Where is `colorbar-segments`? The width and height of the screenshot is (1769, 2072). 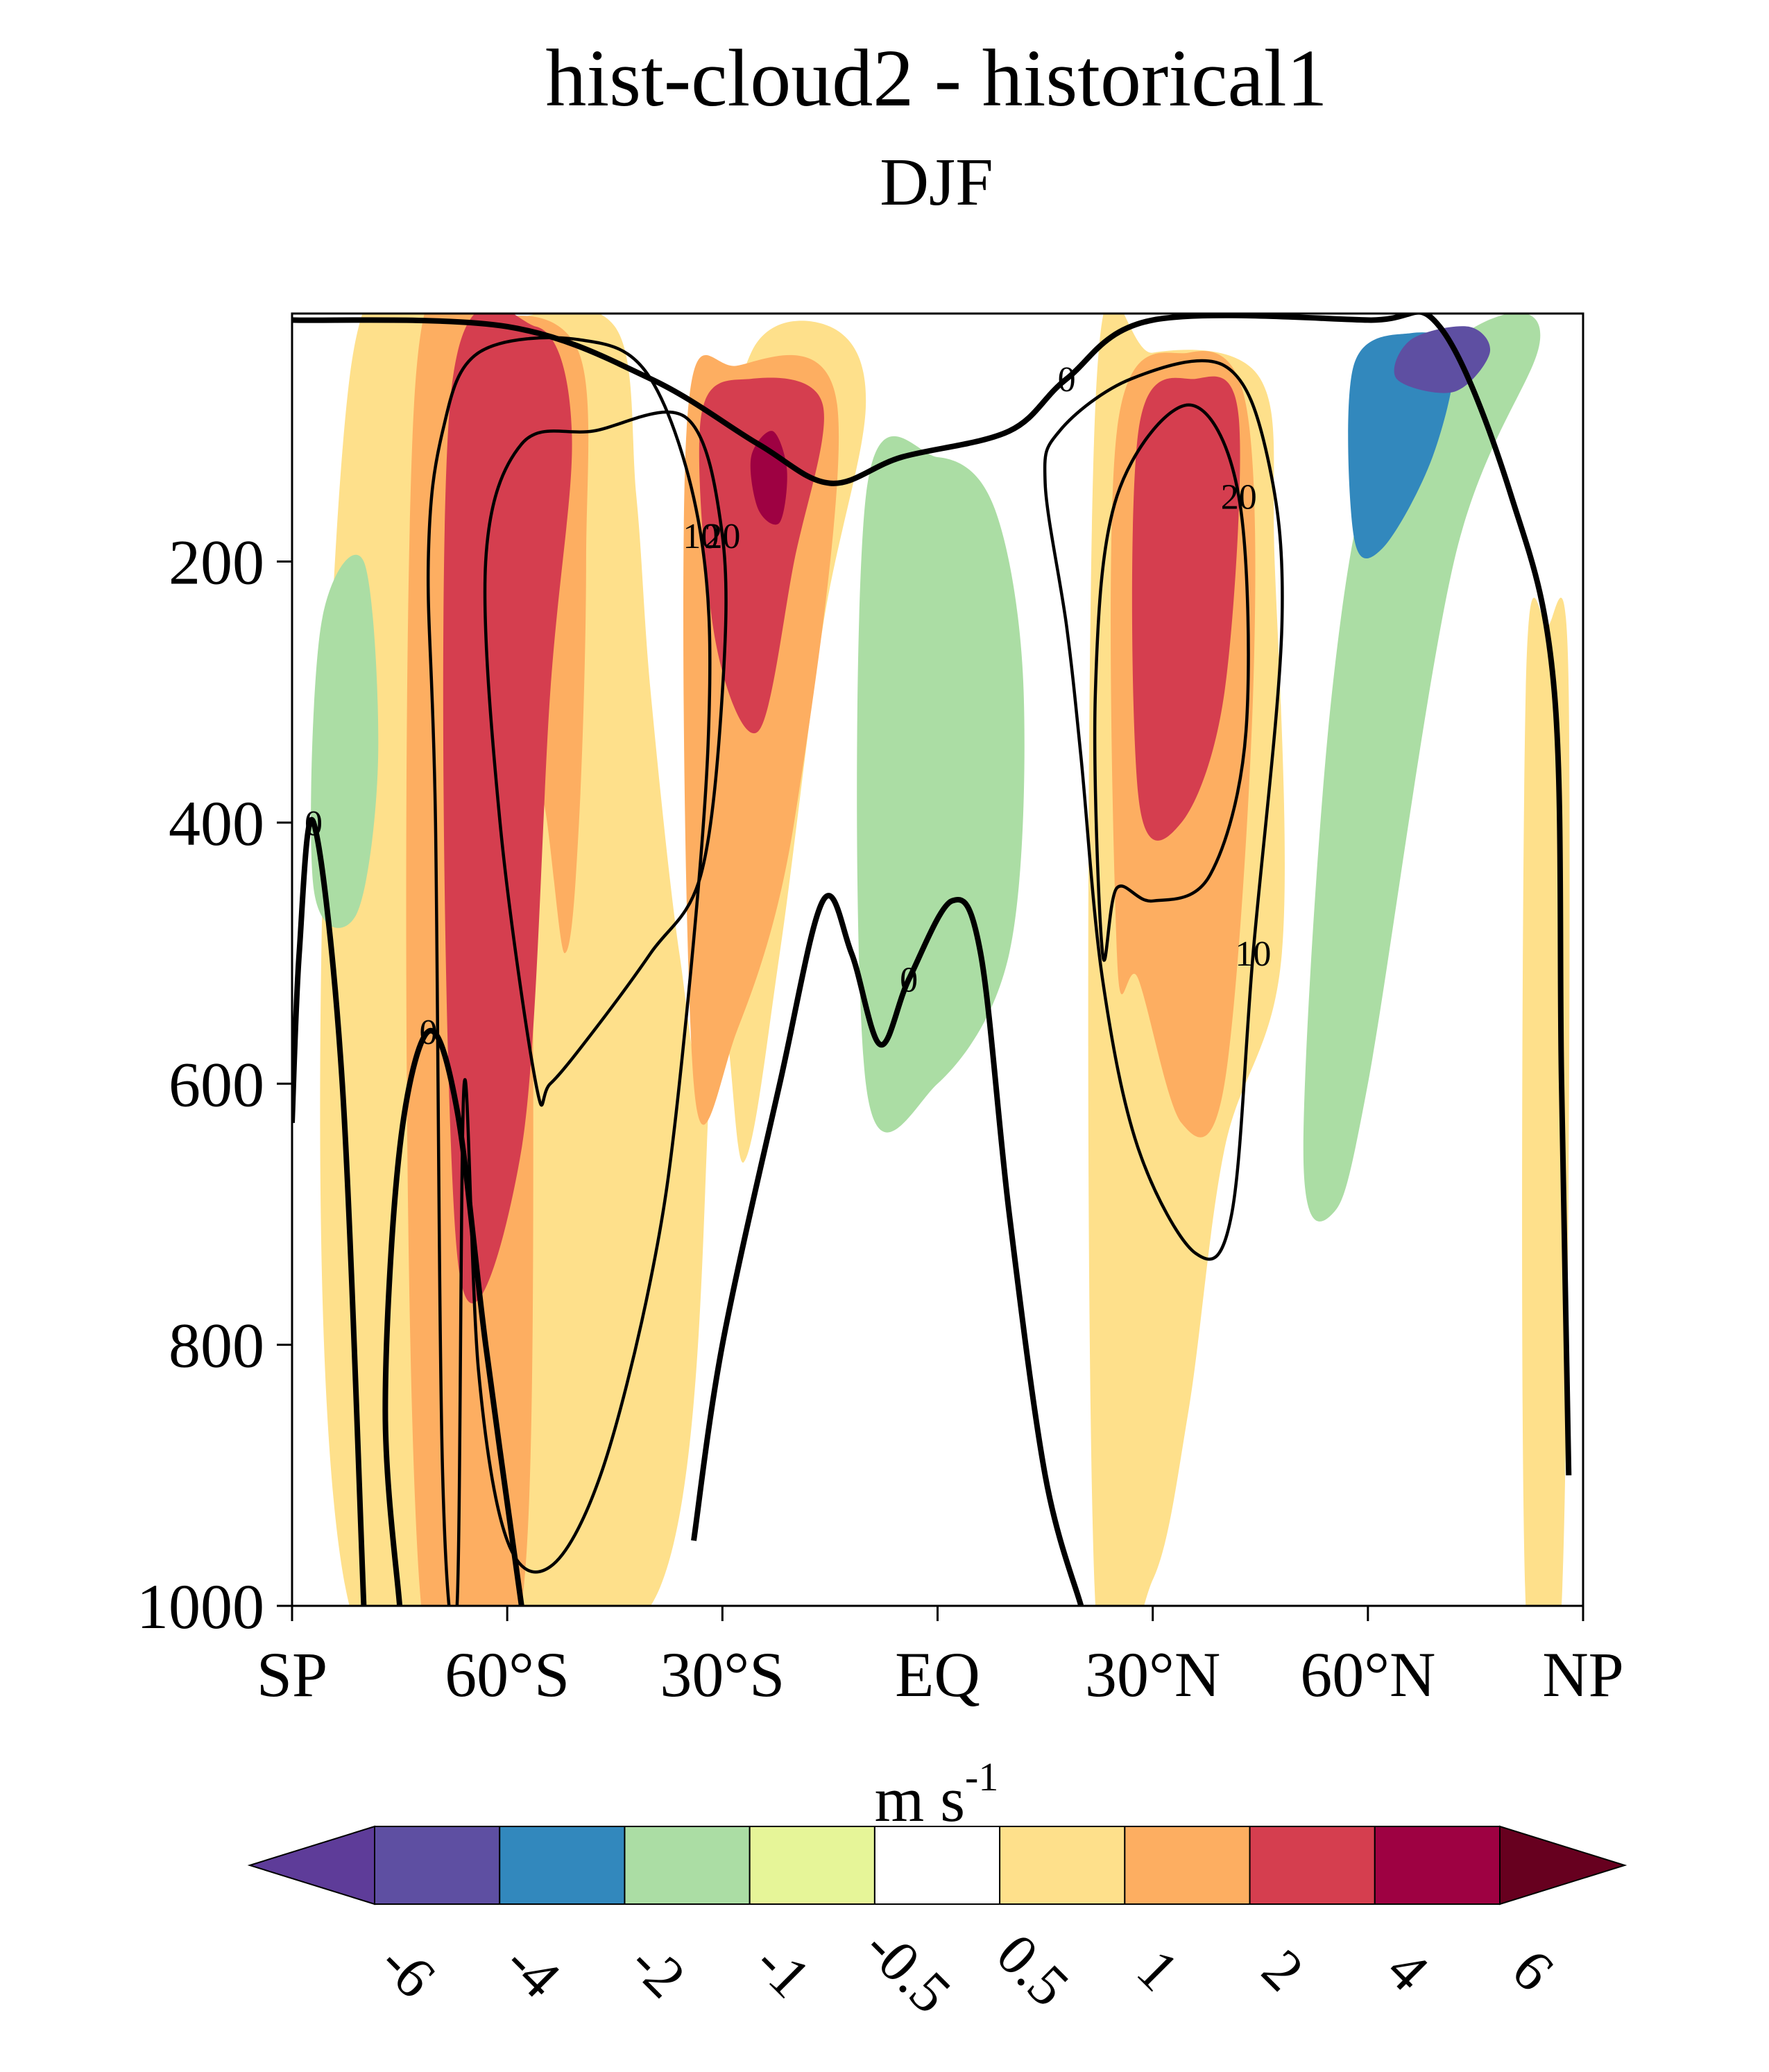 colorbar-segments is located at coordinates (937, 1866).